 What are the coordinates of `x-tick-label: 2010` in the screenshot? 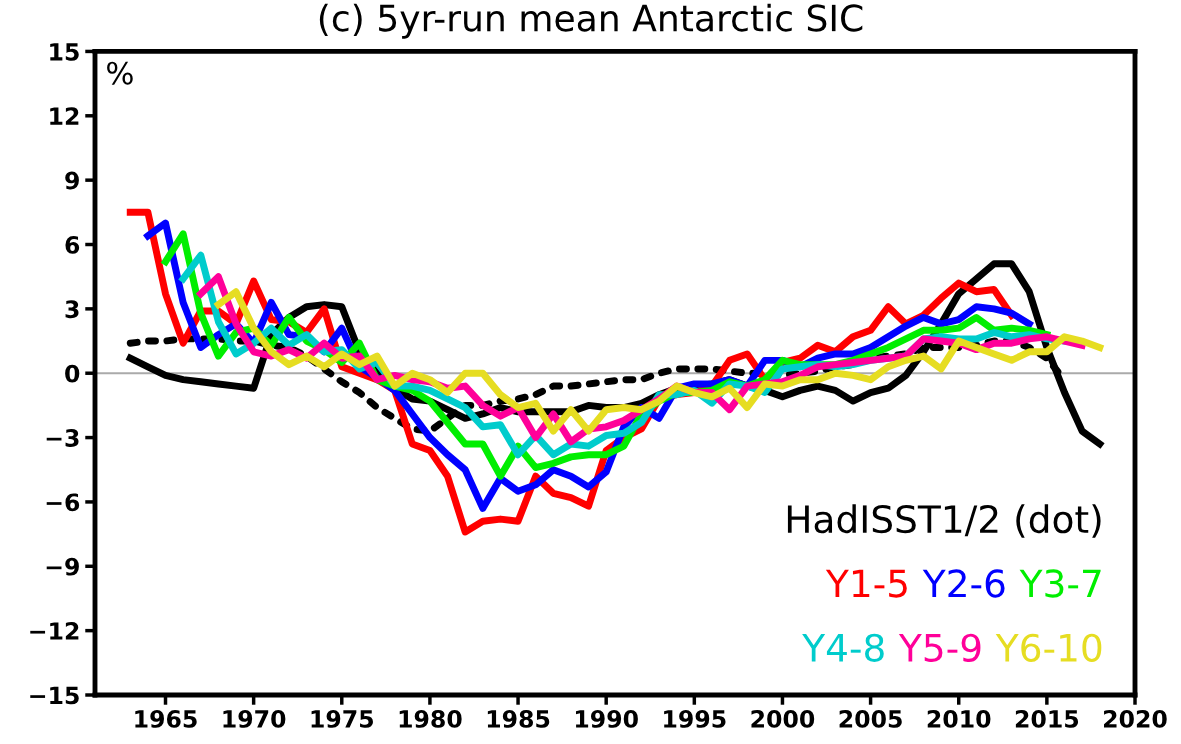 It's located at (959, 719).